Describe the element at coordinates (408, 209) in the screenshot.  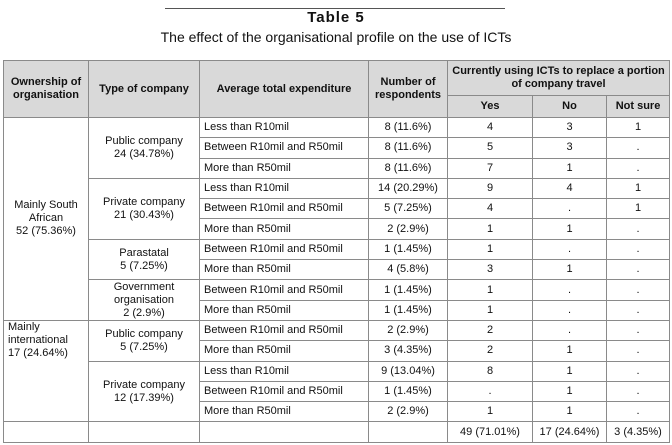
I see `value-cell: 5 (7.25%)` at that location.